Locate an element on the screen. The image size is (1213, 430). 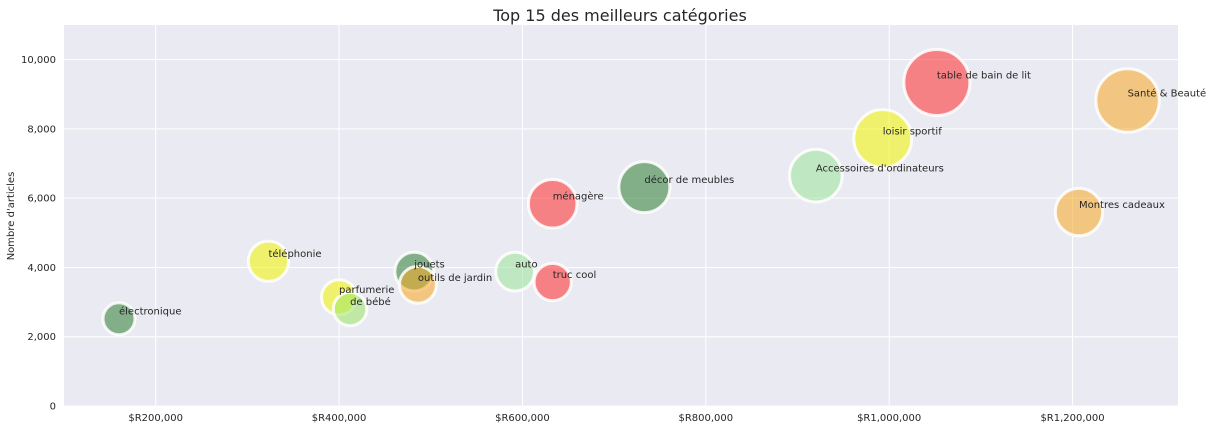
bubble-label: jouets is located at coordinates (429, 265).